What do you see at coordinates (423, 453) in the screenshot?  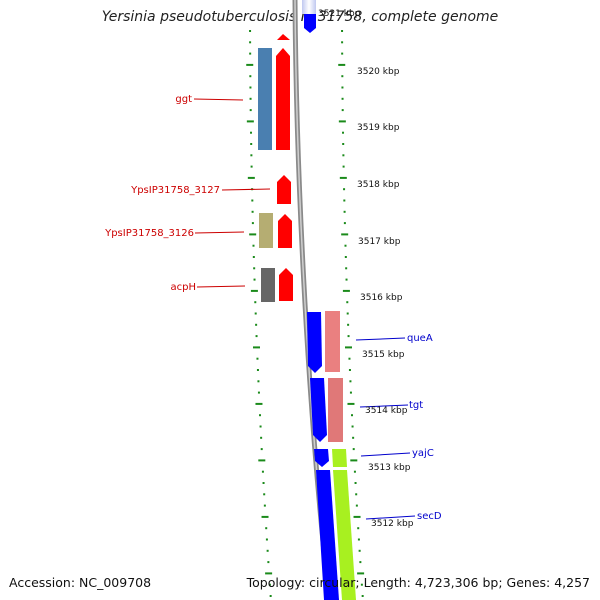 I see `gene-label-yajC: yajC` at bounding box center [423, 453].